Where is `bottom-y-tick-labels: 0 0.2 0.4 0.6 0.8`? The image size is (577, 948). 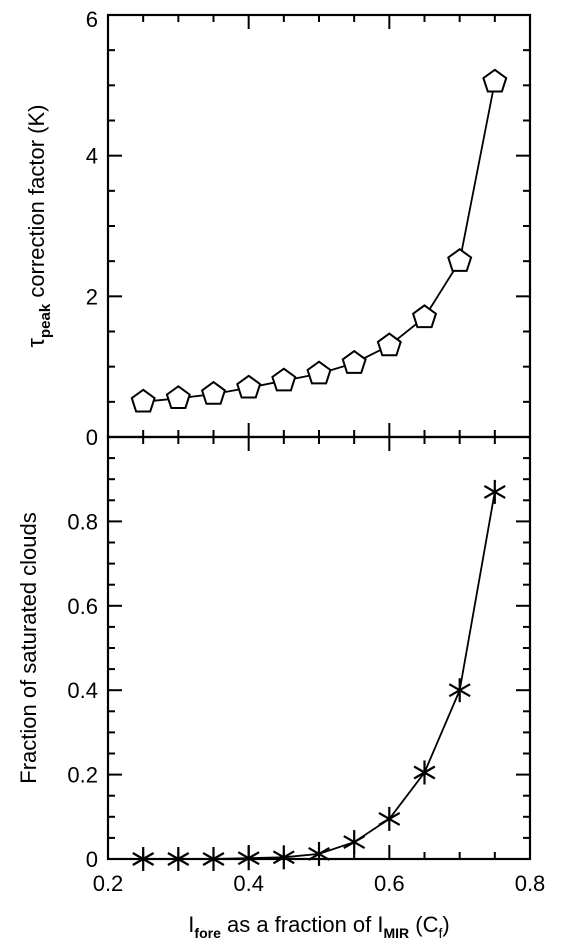
bottom-y-tick-labels: 0 0.2 0.4 0.6 0.8 is located at coordinates (82, 690).